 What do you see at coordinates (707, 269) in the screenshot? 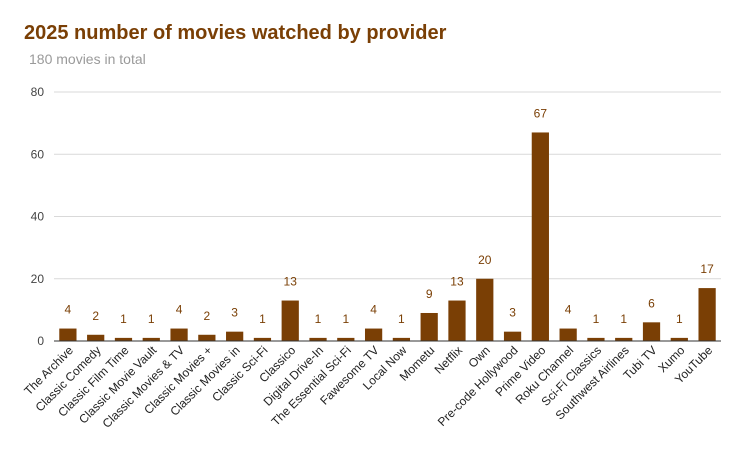
I see `data-label: 17` at bounding box center [707, 269].